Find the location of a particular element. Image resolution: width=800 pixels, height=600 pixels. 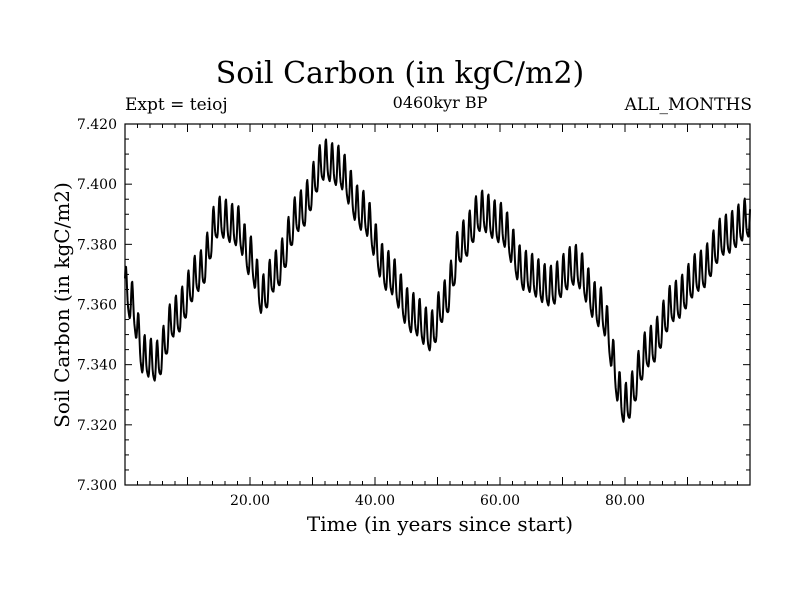

x-tick-label: 20.00 is located at coordinates (250, 501).